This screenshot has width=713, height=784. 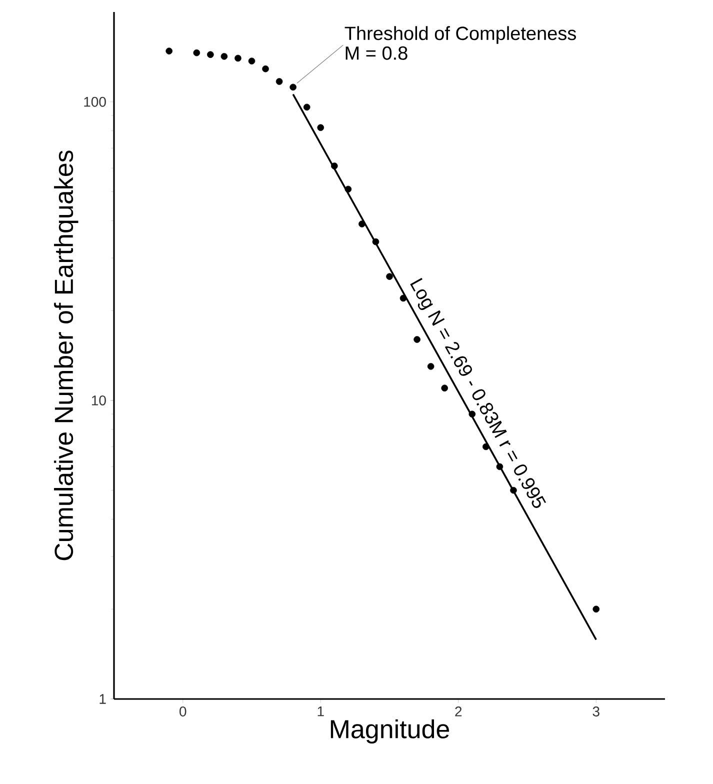 I want to click on x-axis-title: Magnitude, so click(x=390, y=731).